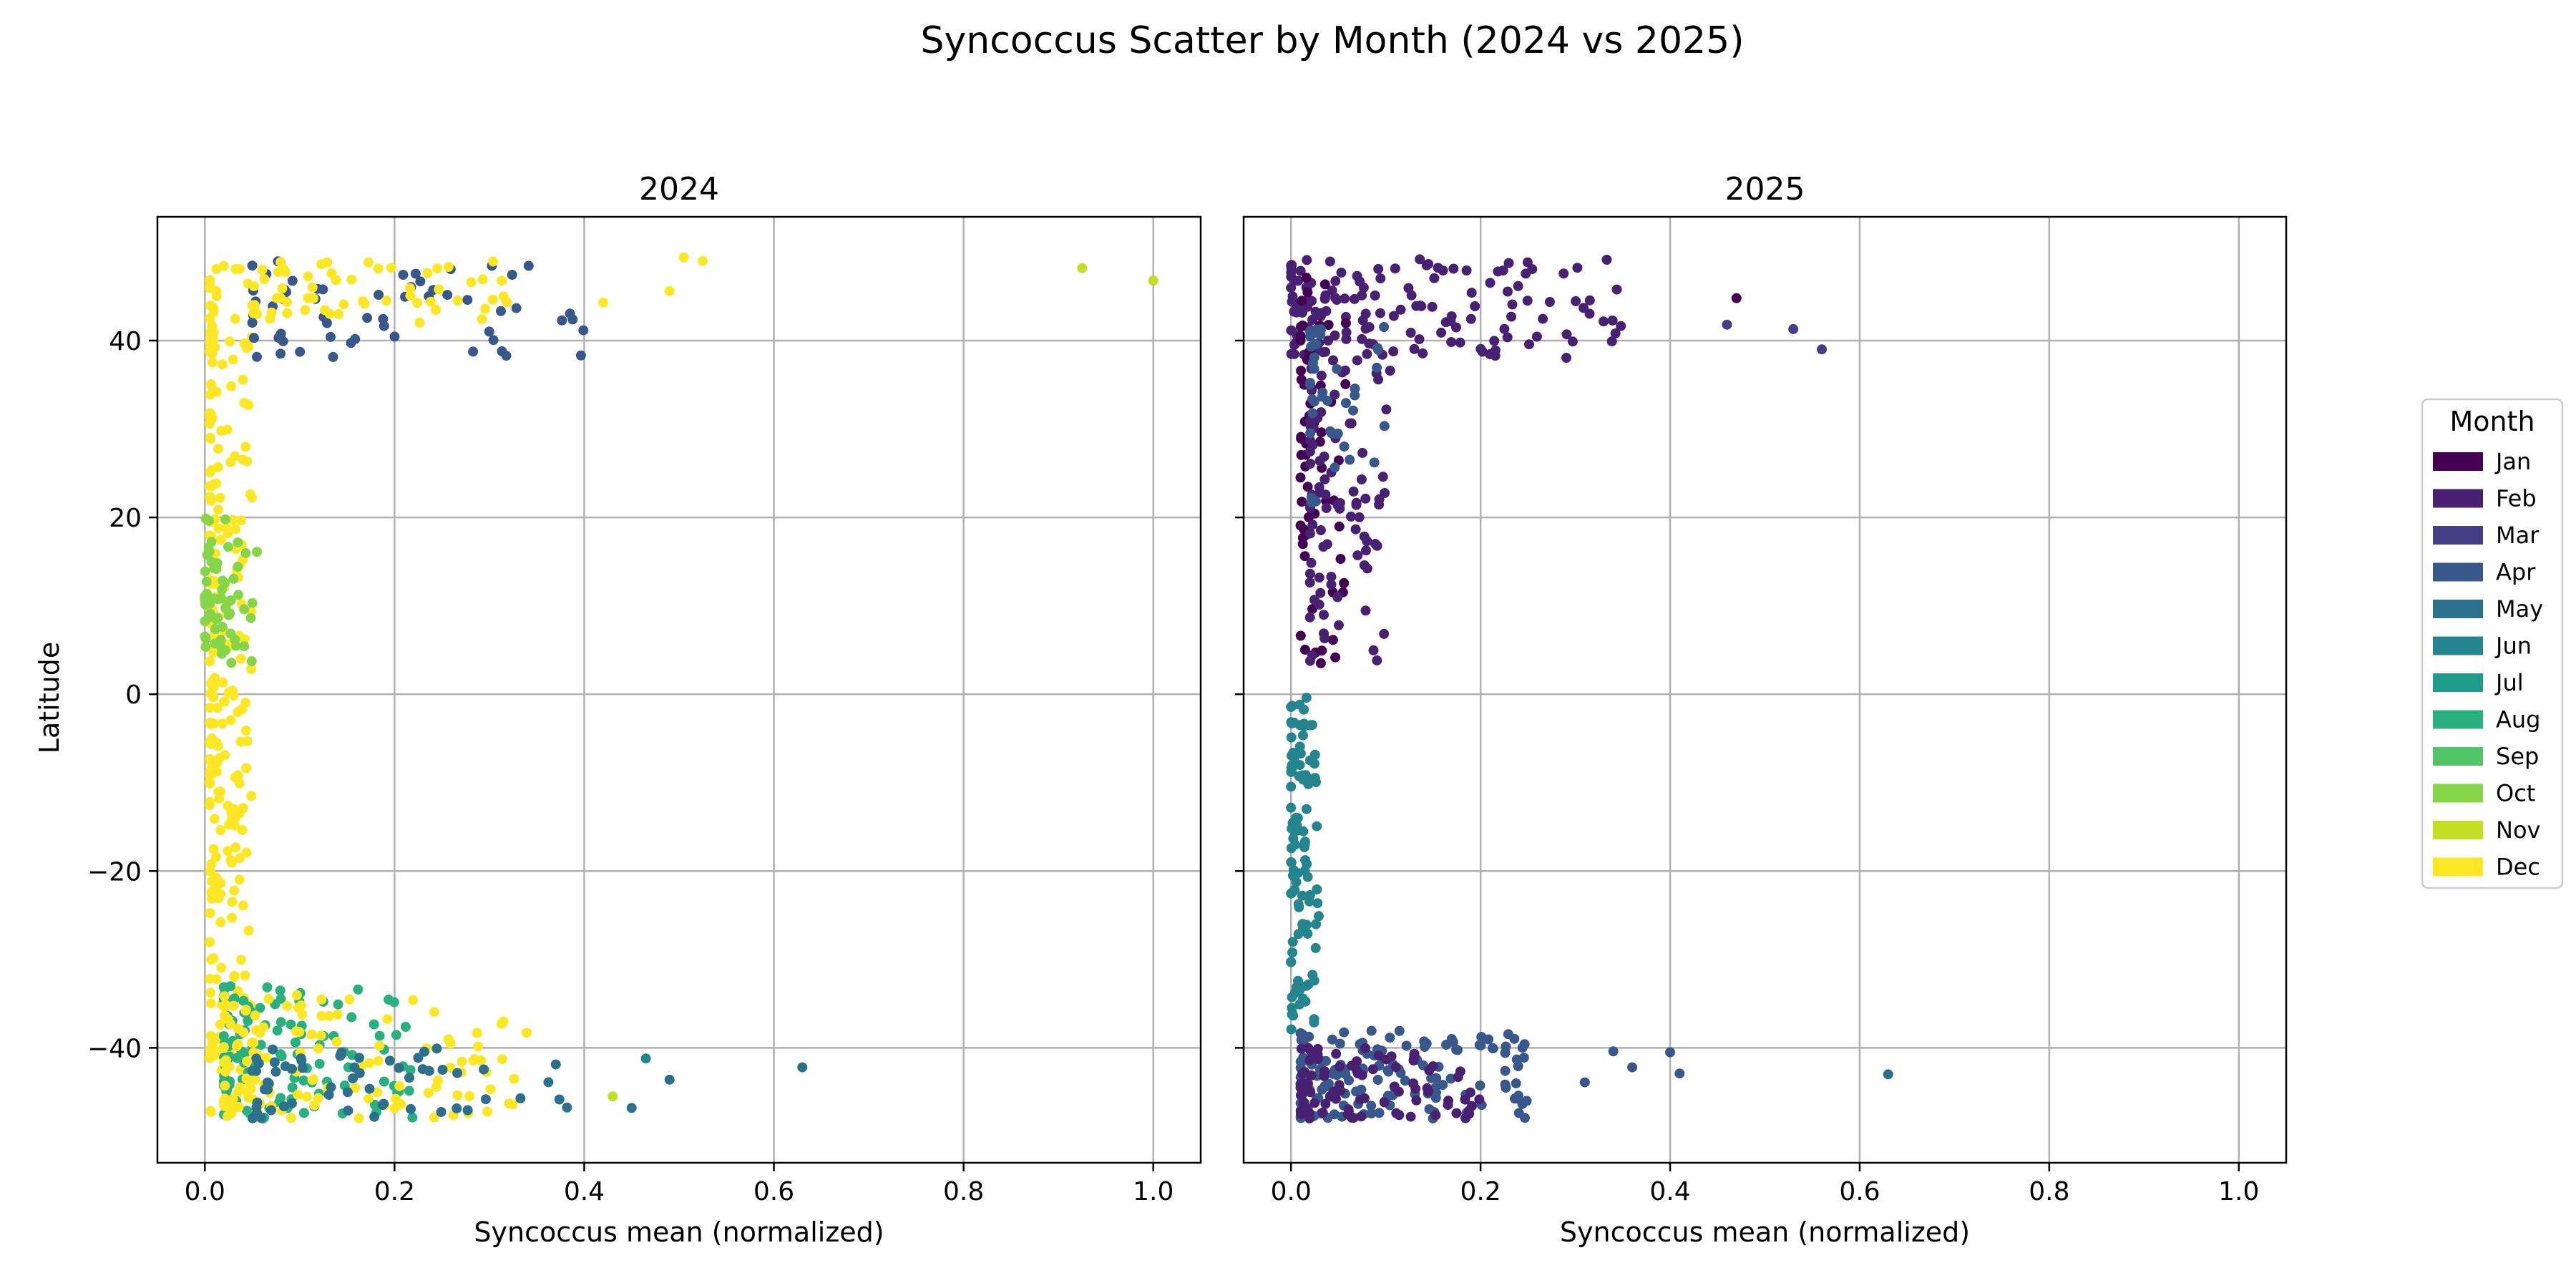 The height and width of the screenshot is (1288, 2576). I want to click on legend-item: Mar, so click(2486, 535).